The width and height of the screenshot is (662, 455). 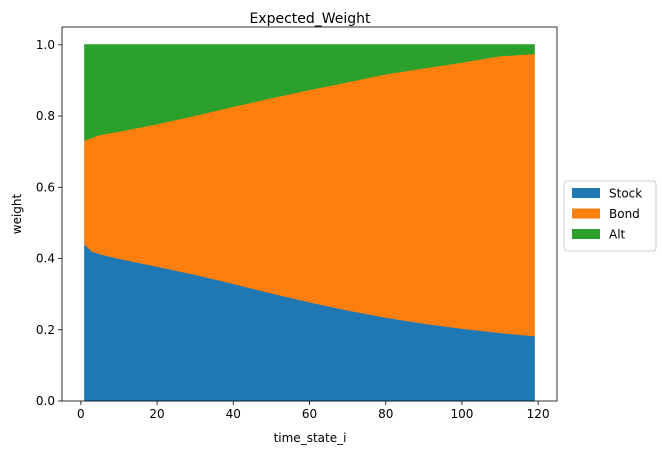 I want to click on legend-label-alt: Alt, so click(x=617, y=235).